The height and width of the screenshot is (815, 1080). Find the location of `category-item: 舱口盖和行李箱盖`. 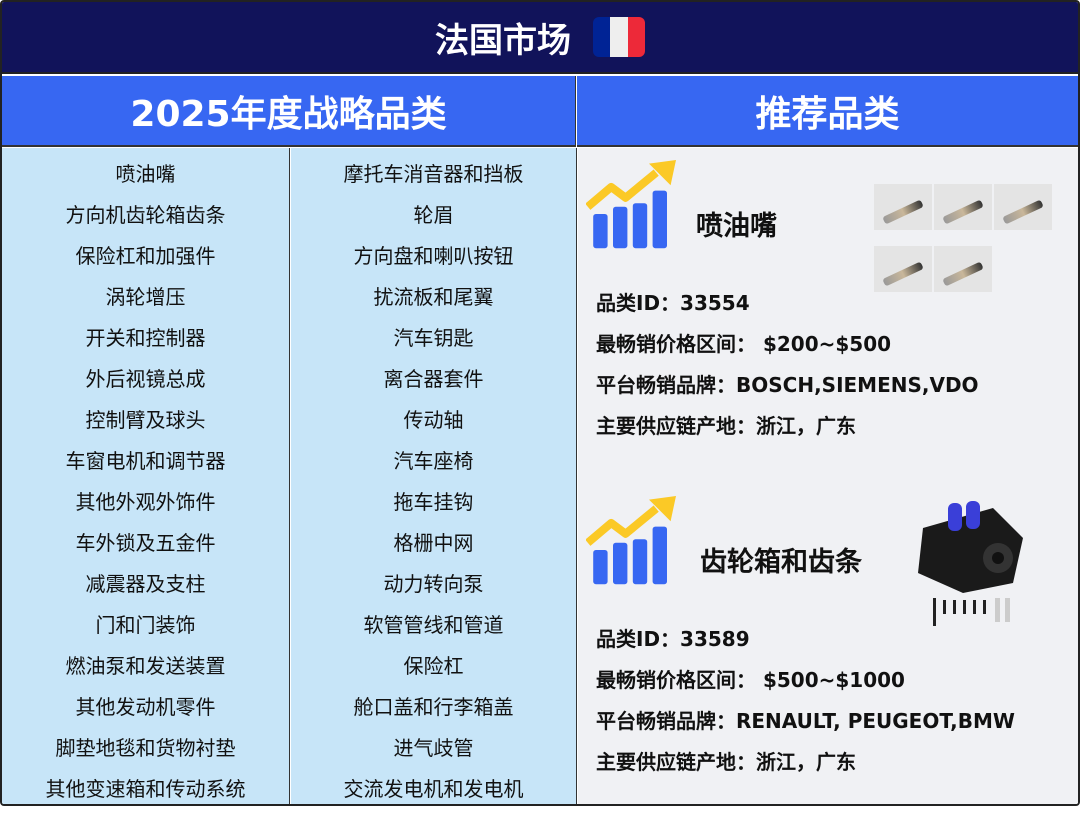

category-item: 舱口盖和行李箱盖 is located at coordinates (433, 707).